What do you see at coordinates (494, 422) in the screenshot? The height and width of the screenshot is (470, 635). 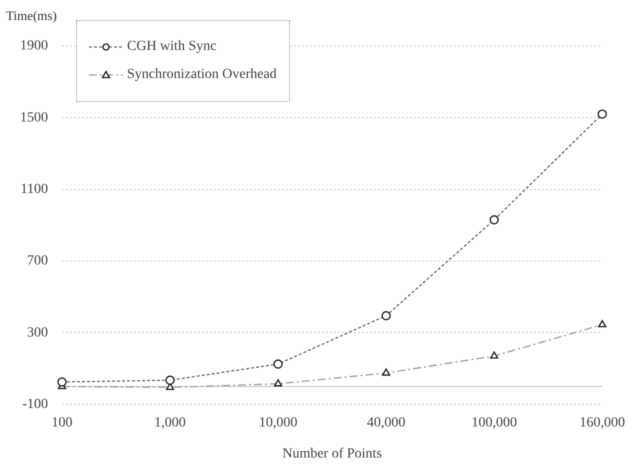 I see `x-tick-label: 100,000` at bounding box center [494, 422].